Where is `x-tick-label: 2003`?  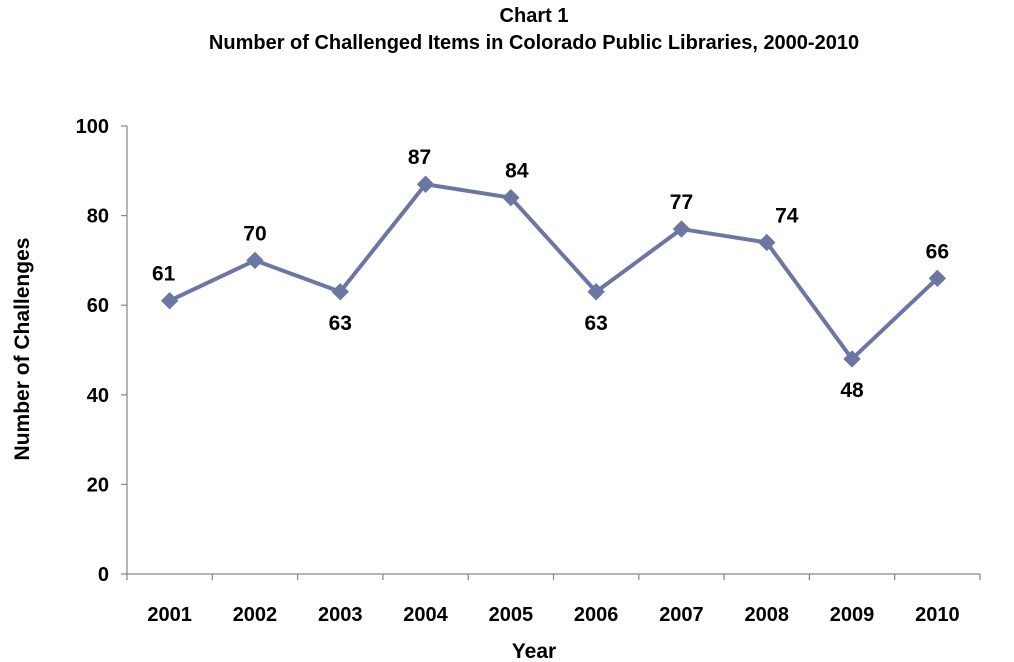
x-tick-label: 2003 is located at coordinates (340, 615).